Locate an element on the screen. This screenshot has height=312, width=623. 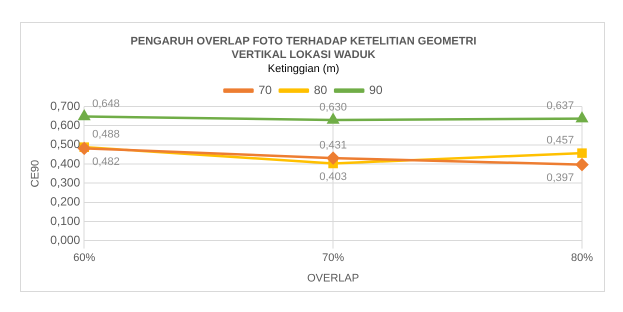
data-label: 0,431 is located at coordinates (333, 146).